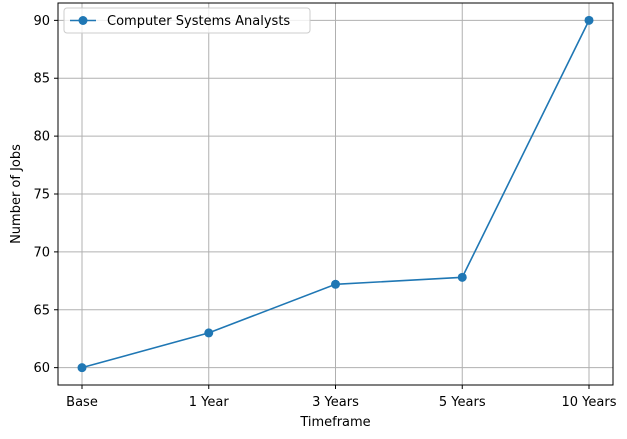 This screenshot has height=439, width=627. Describe the element at coordinates (335, 402) in the screenshot. I see `x-tick-label: 3 Years` at that location.